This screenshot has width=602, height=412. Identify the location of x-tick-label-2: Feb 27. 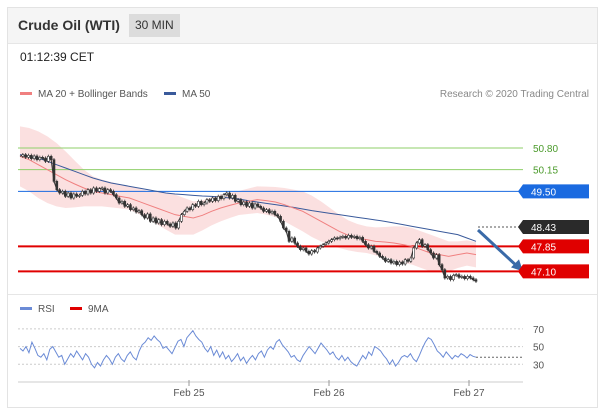
(469, 393).